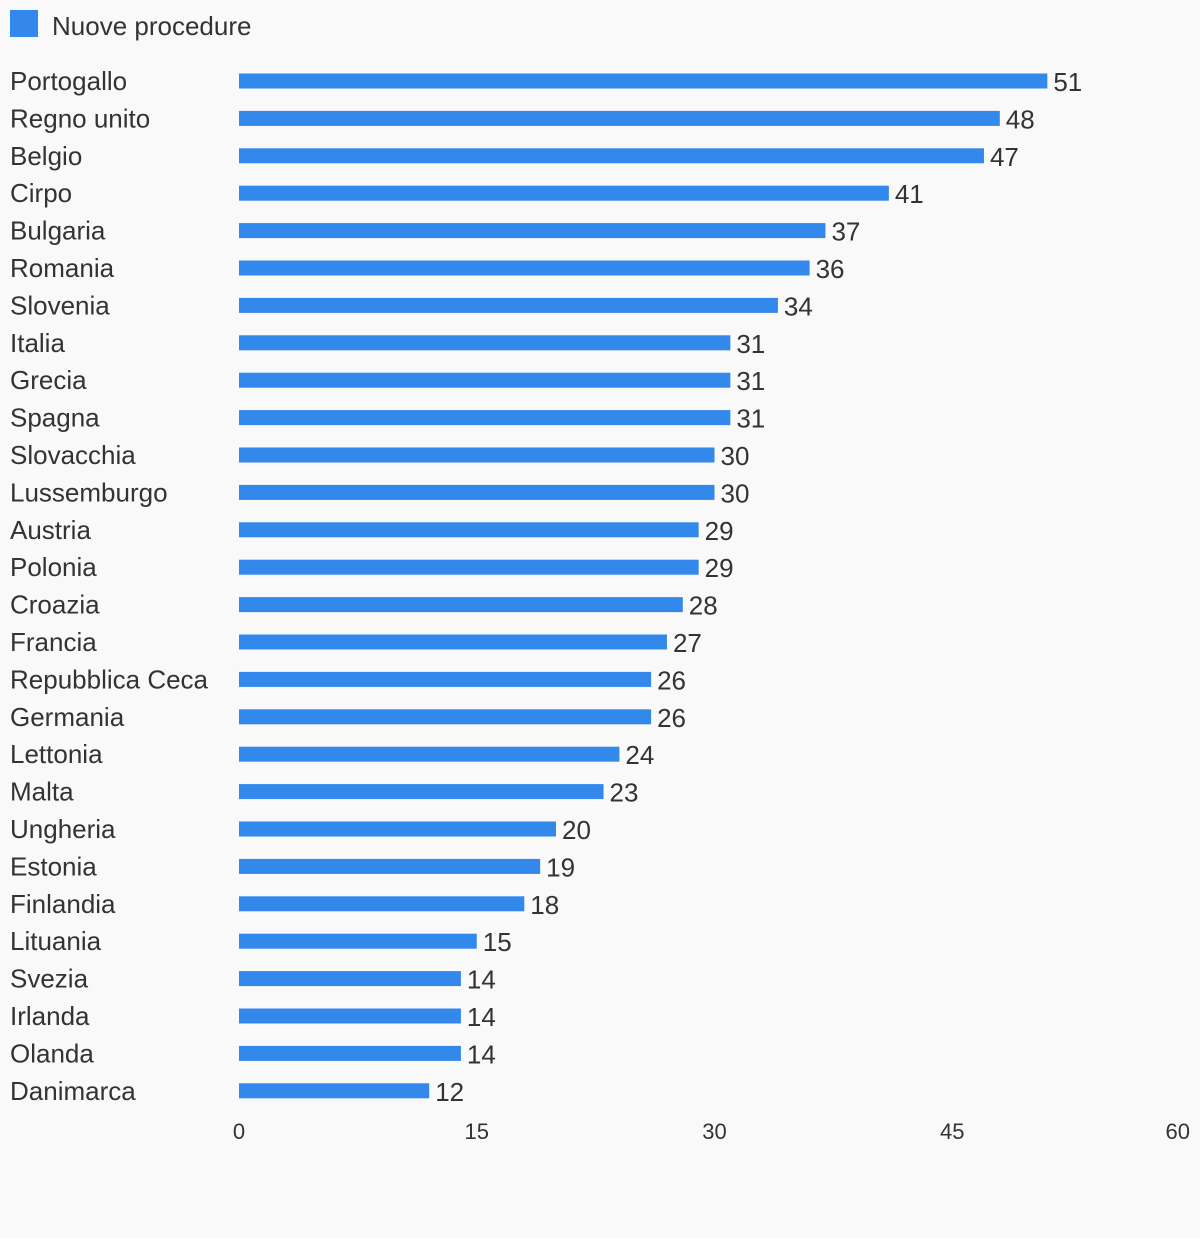 The width and height of the screenshot is (1200, 1238). I want to click on category-label: Estonia, so click(53, 866).